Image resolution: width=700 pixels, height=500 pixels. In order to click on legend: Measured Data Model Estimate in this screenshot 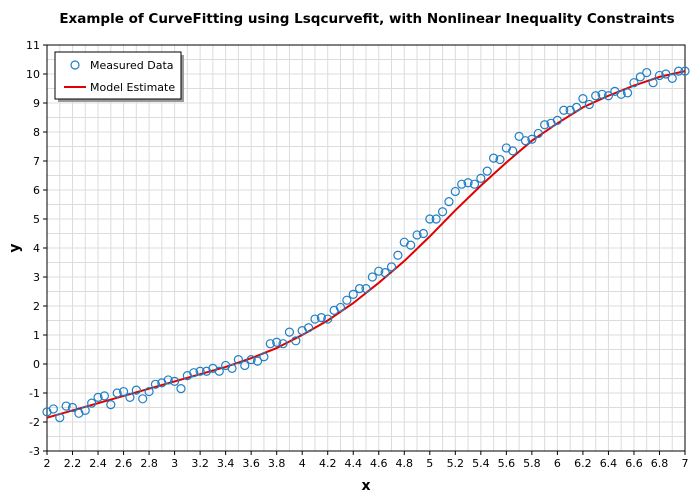, I will do `click(119, 76)`.